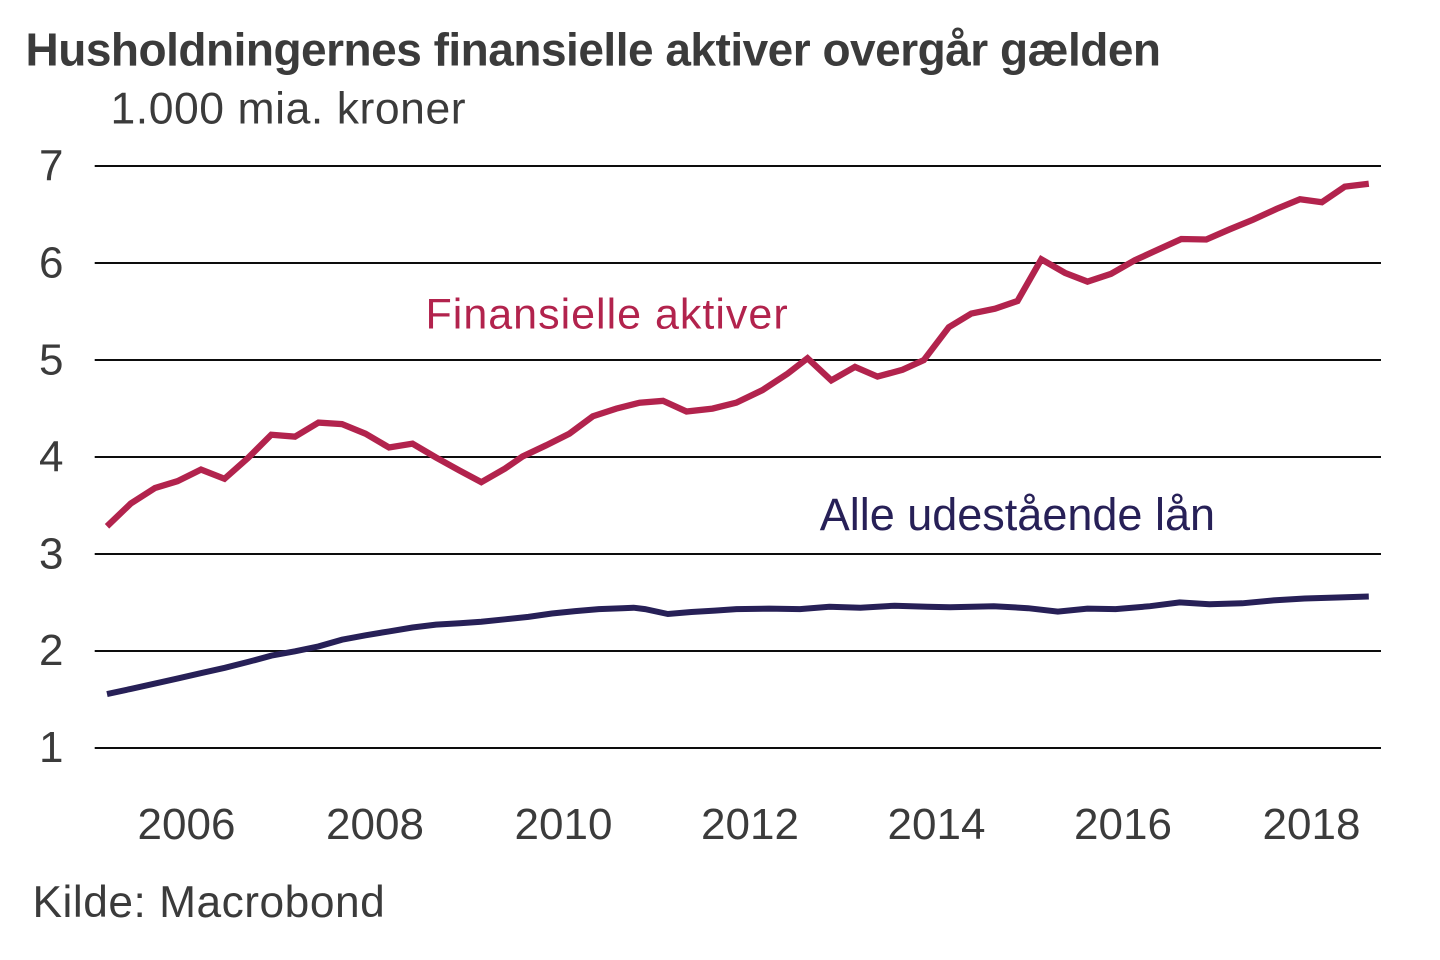  Describe the element at coordinates (375, 824) in the screenshot. I see `svg-text: 2008` at that location.